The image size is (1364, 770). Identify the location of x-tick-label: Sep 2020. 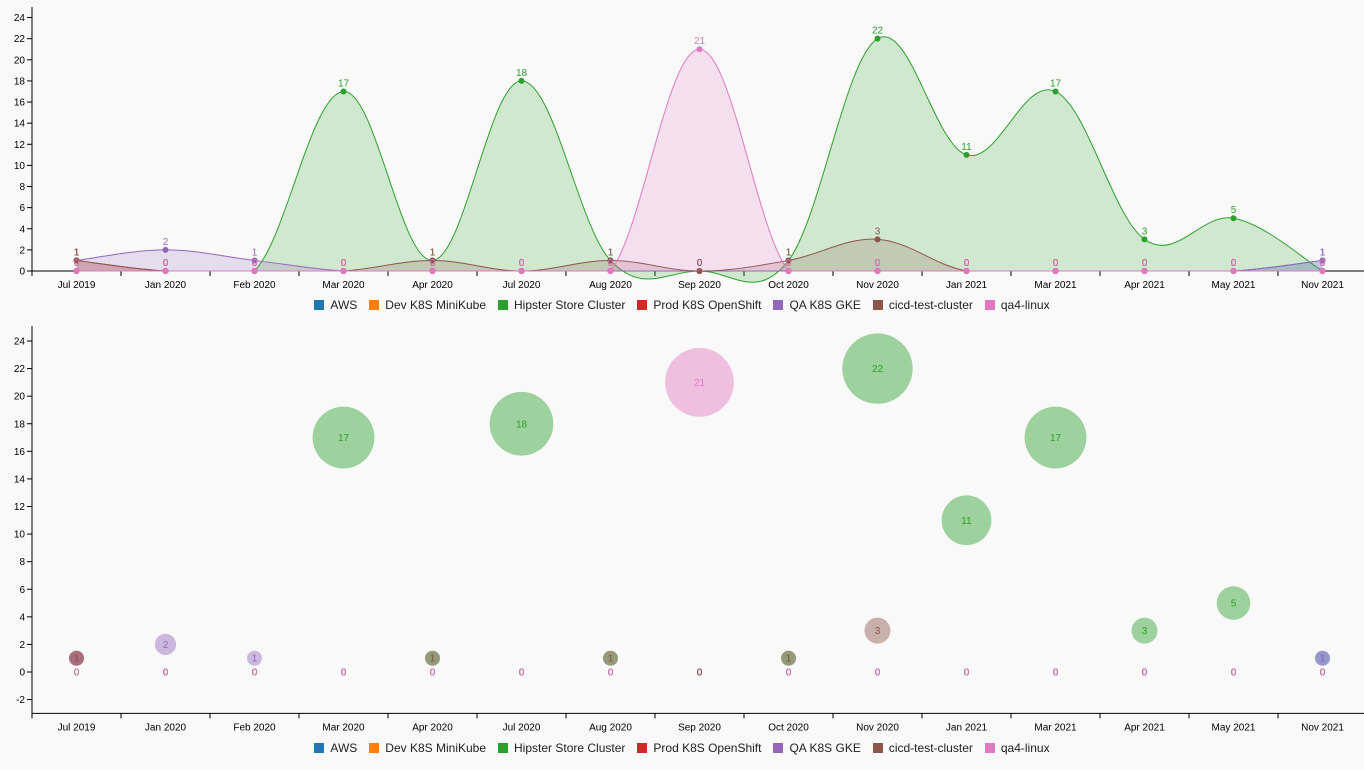
(699, 727).